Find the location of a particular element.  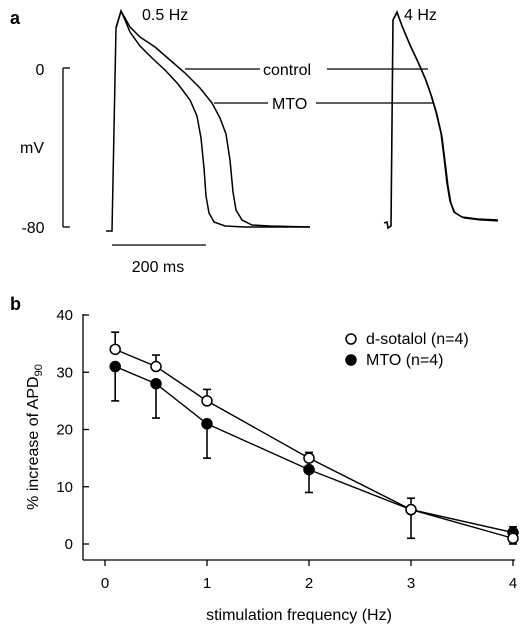

series-label-control: control is located at coordinates (287, 70).